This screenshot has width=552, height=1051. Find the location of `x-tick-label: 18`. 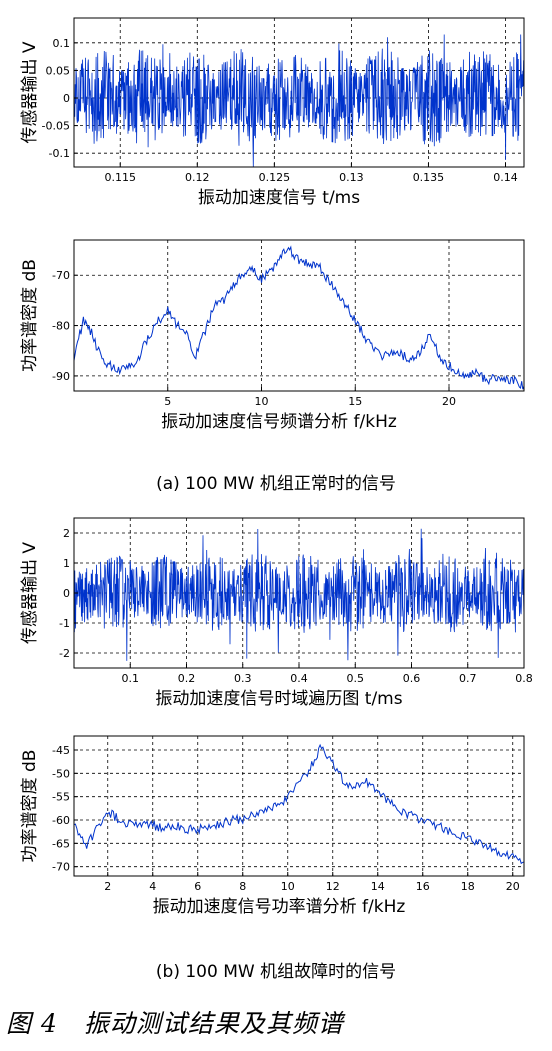

x-tick-label: 18 is located at coordinates (468, 886).